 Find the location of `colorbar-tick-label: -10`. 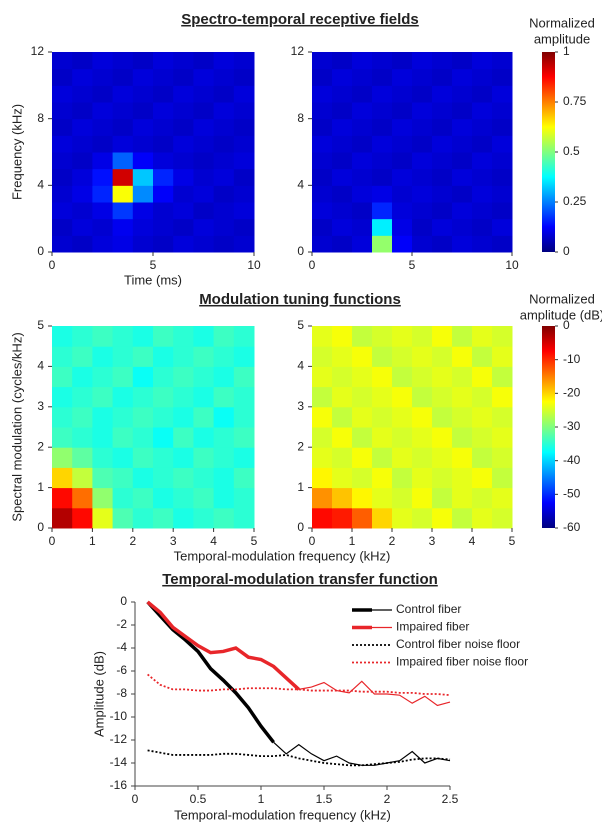

colorbar-tick-label: -10 is located at coordinates (572, 359).